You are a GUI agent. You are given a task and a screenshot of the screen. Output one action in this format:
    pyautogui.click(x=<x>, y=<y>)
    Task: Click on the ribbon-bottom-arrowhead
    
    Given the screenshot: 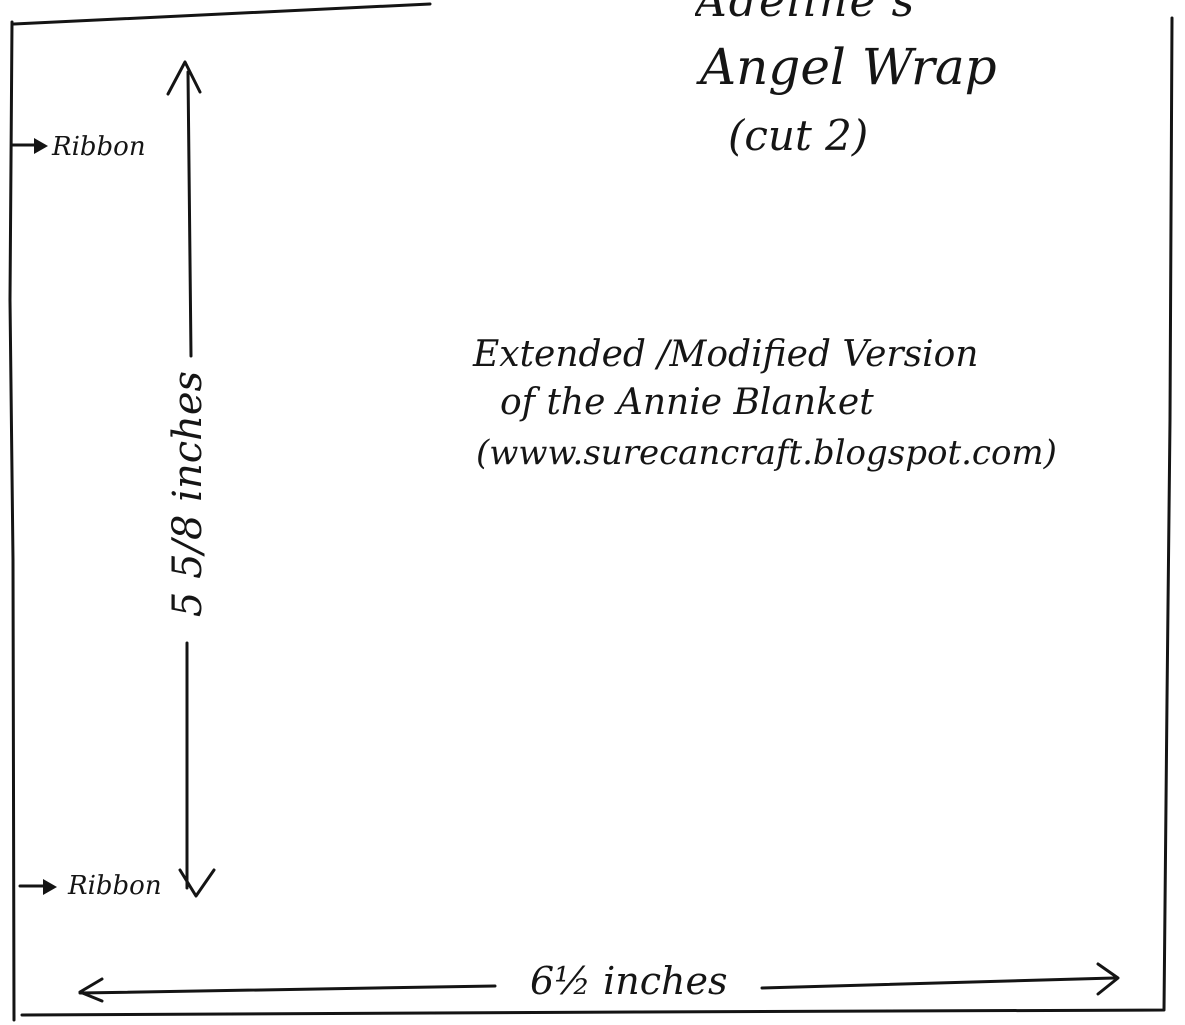 What is the action you would take?
    pyautogui.click(x=50, y=887)
    